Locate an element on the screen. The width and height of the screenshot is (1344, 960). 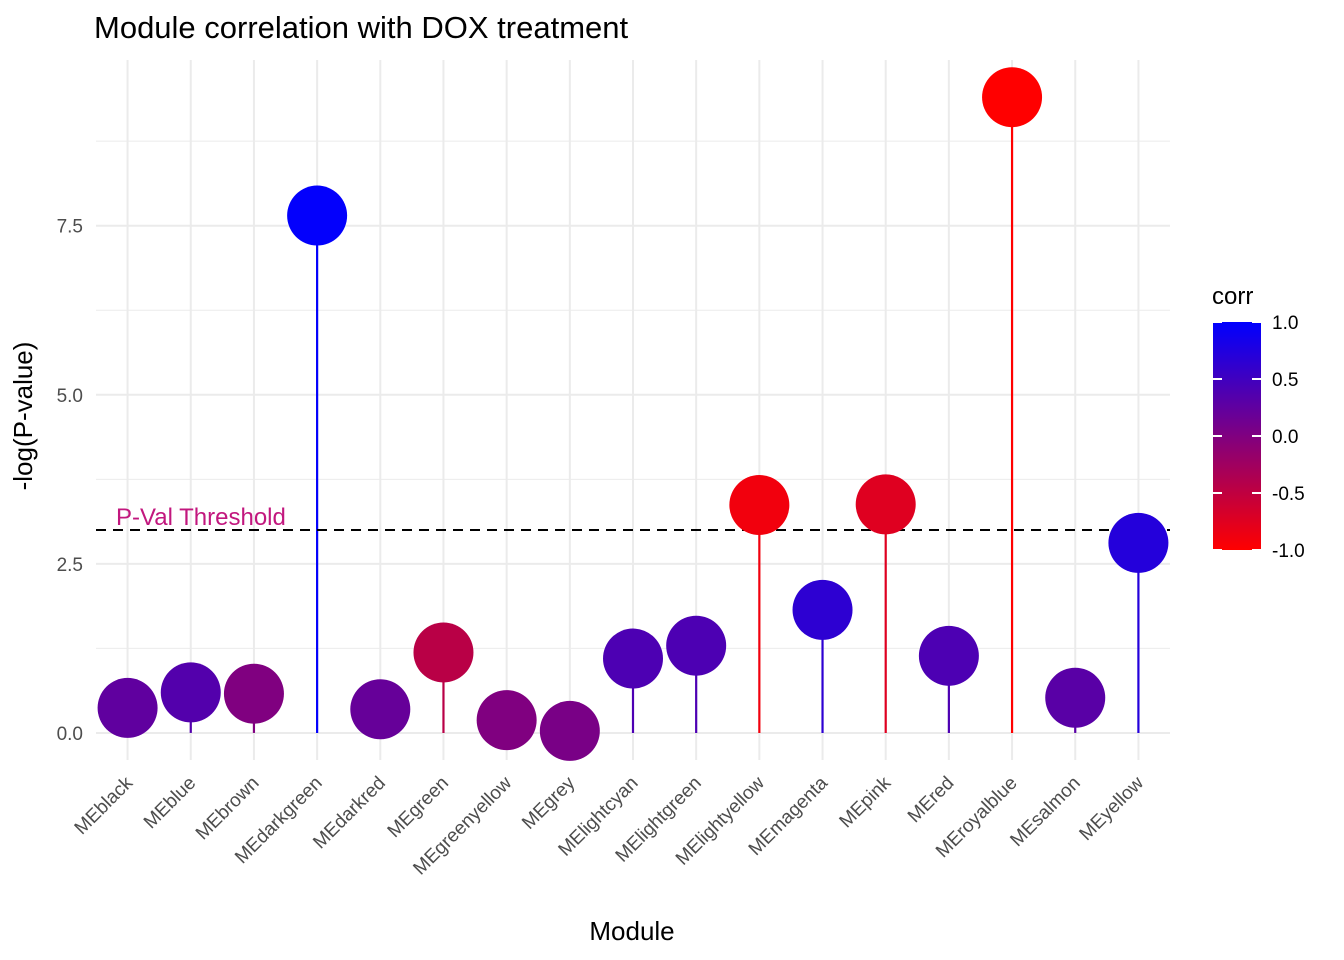
y-axis-title: -log(P-value) is located at coordinates (23, 416).